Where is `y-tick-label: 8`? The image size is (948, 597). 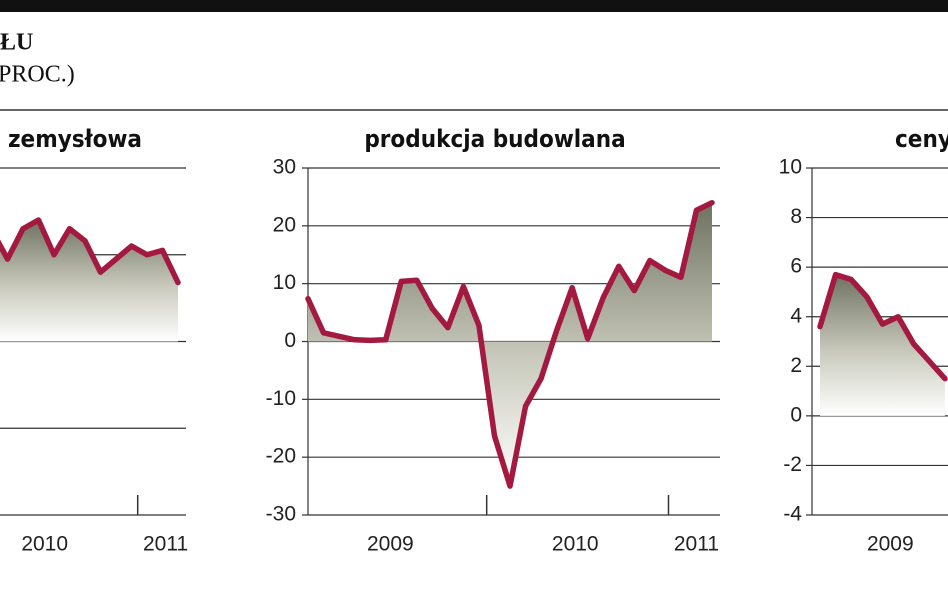
y-tick-label: 8 is located at coordinates (796, 216).